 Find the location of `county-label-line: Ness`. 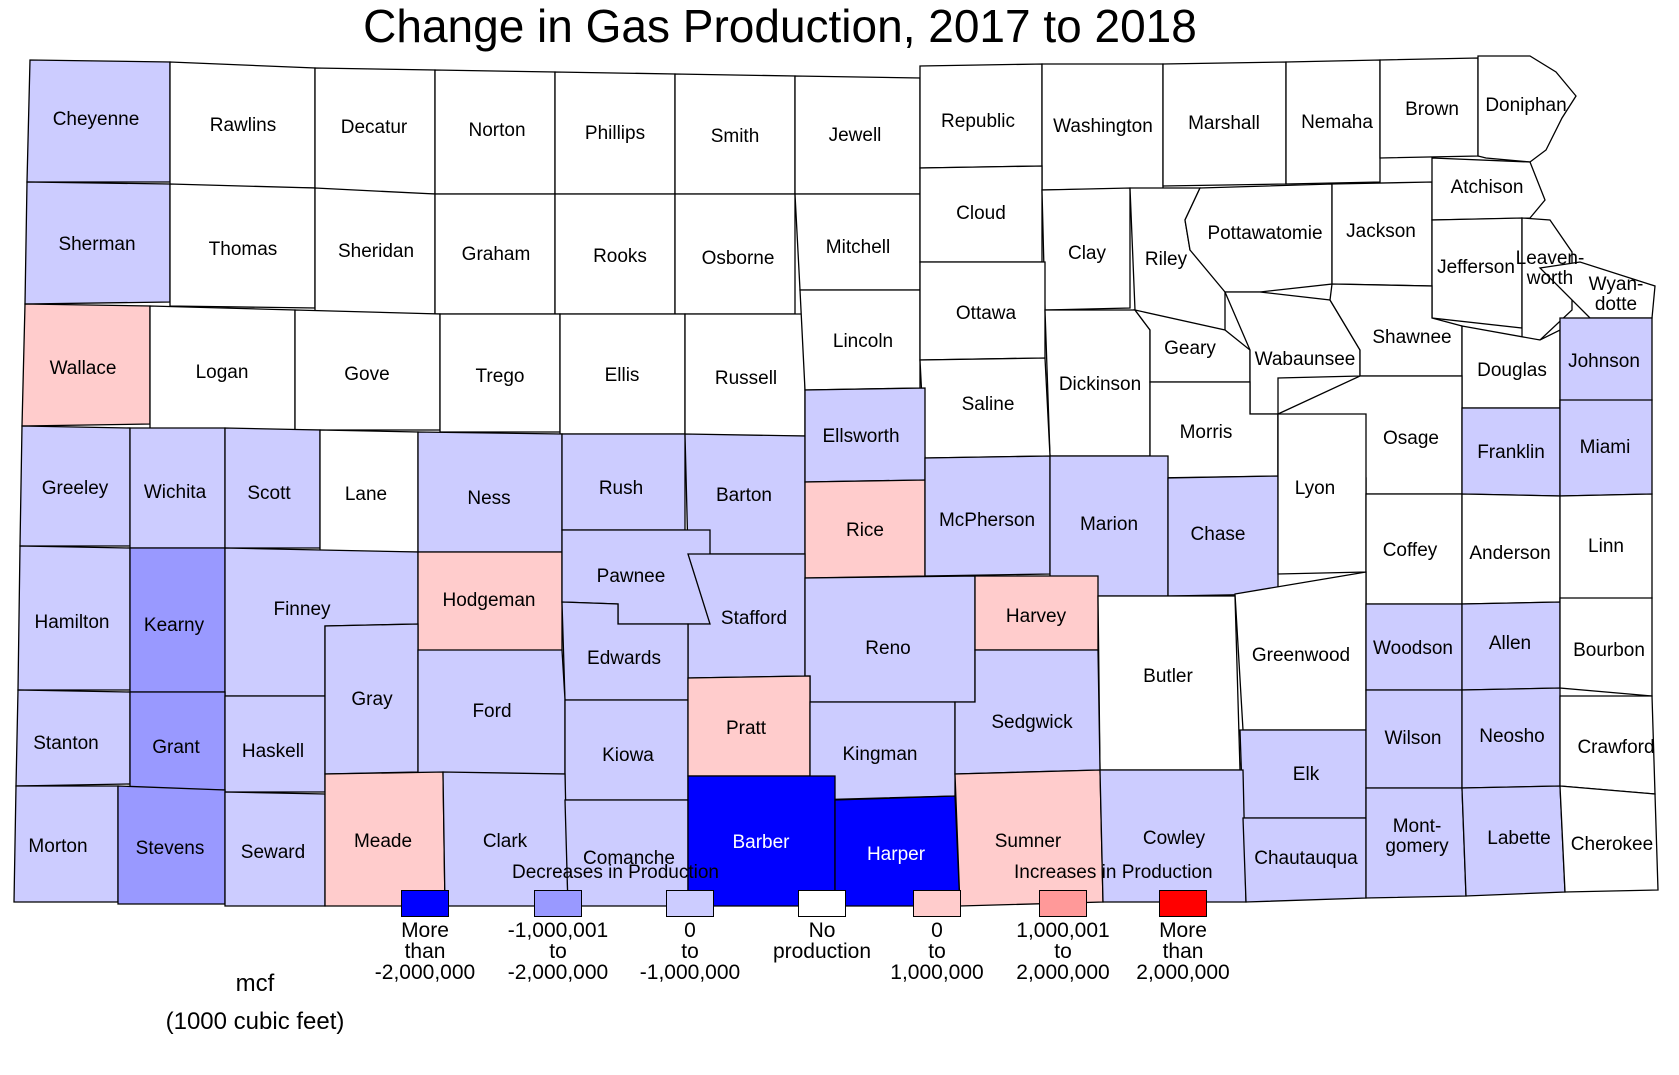

county-label-line: Ness is located at coordinates (488, 498).